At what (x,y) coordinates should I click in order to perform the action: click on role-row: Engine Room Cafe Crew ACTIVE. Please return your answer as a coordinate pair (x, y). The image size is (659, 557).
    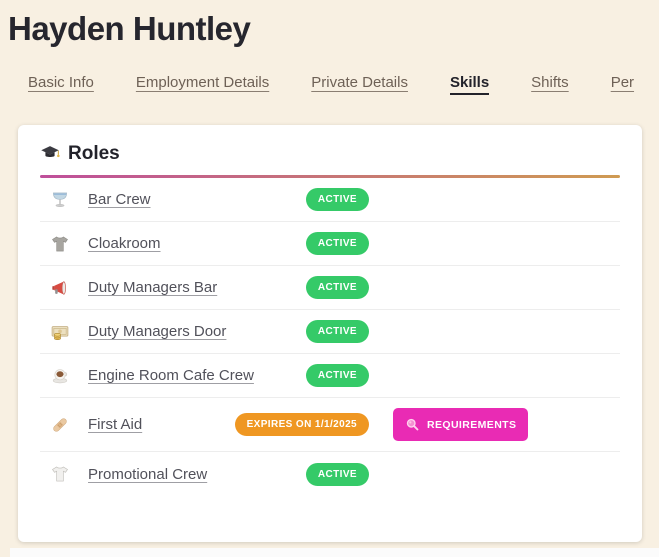
    Looking at the image, I should click on (330, 376).